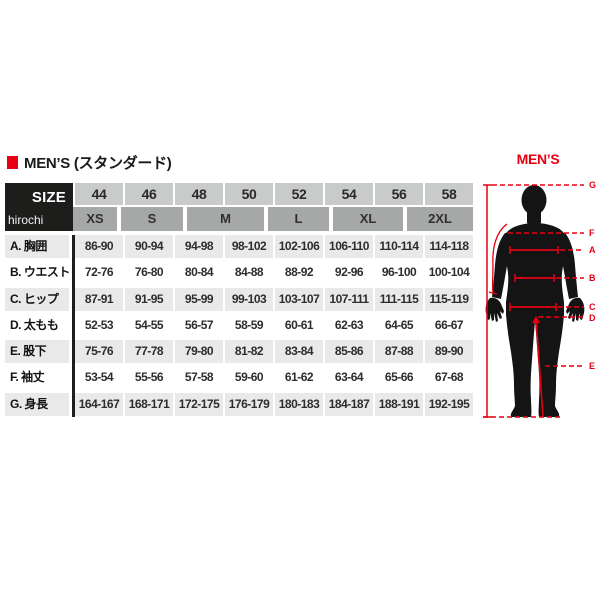  What do you see at coordinates (534, 250) in the screenshot?
I see `chest-line-ticks` at bounding box center [534, 250].